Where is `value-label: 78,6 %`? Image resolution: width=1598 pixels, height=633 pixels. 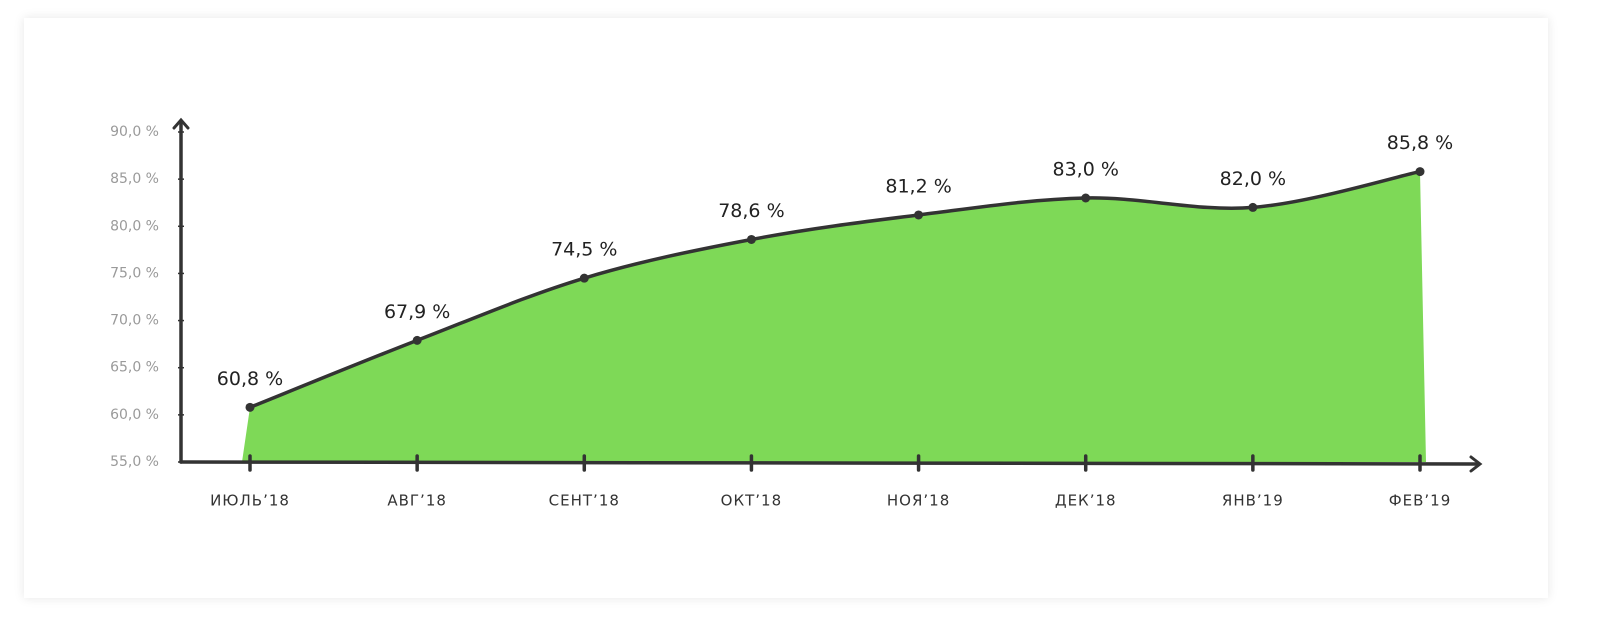 value-label: 78,6 % is located at coordinates (751, 211).